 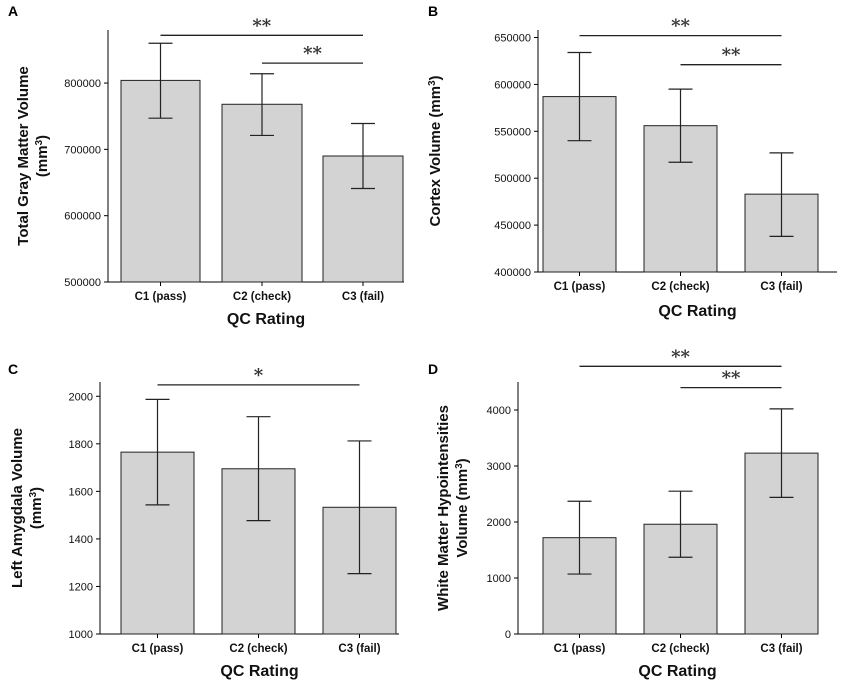 I want to click on y-tick-label: 1200, so click(x=81, y=587).